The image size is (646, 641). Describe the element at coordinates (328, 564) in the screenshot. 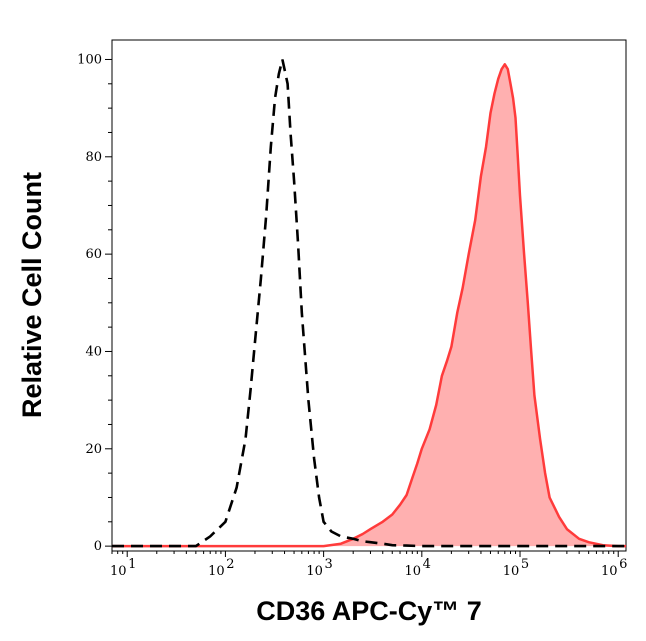

I see `x-tick-exponent: 3` at that location.